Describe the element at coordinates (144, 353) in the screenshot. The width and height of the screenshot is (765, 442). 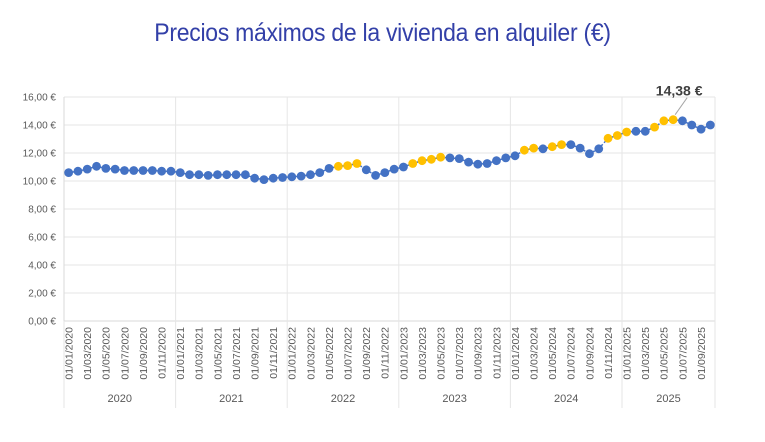
I see `x-tick-label: 01/09/2020` at that location.